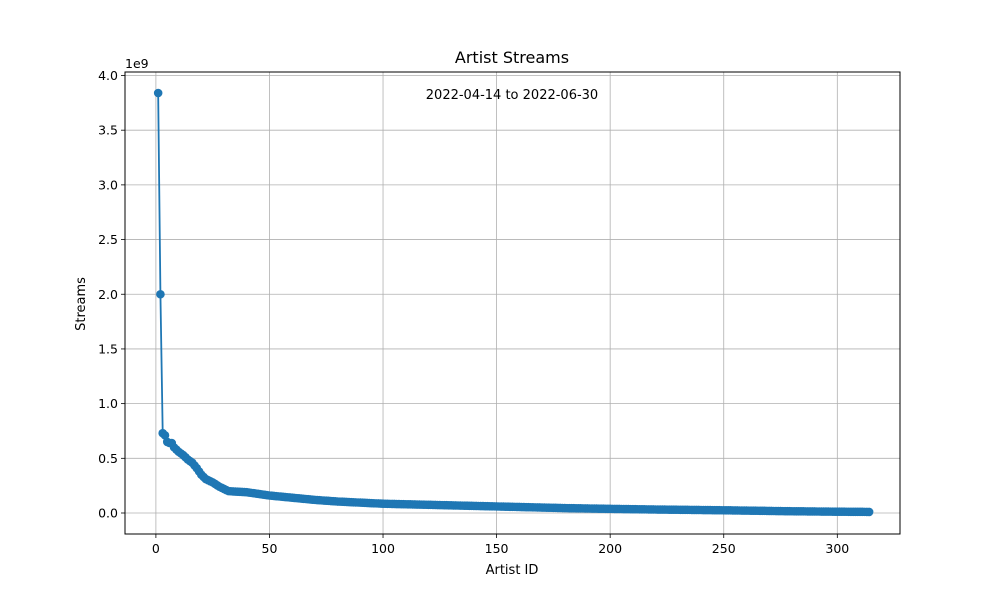  I want to click on y-axis: 0.0 0.5 1.0 1.5 2.0 2.5 3.0 3.5 4.0, so click(111, 294).